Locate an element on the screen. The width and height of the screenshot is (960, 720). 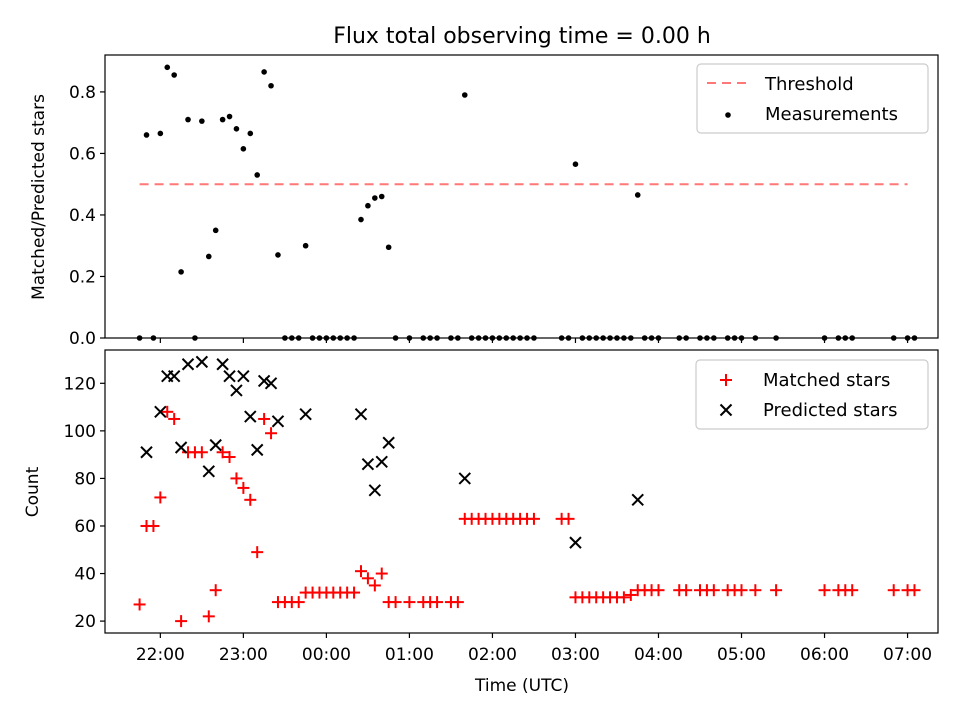
legend-measurements-label: Measurements is located at coordinates (831, 114).